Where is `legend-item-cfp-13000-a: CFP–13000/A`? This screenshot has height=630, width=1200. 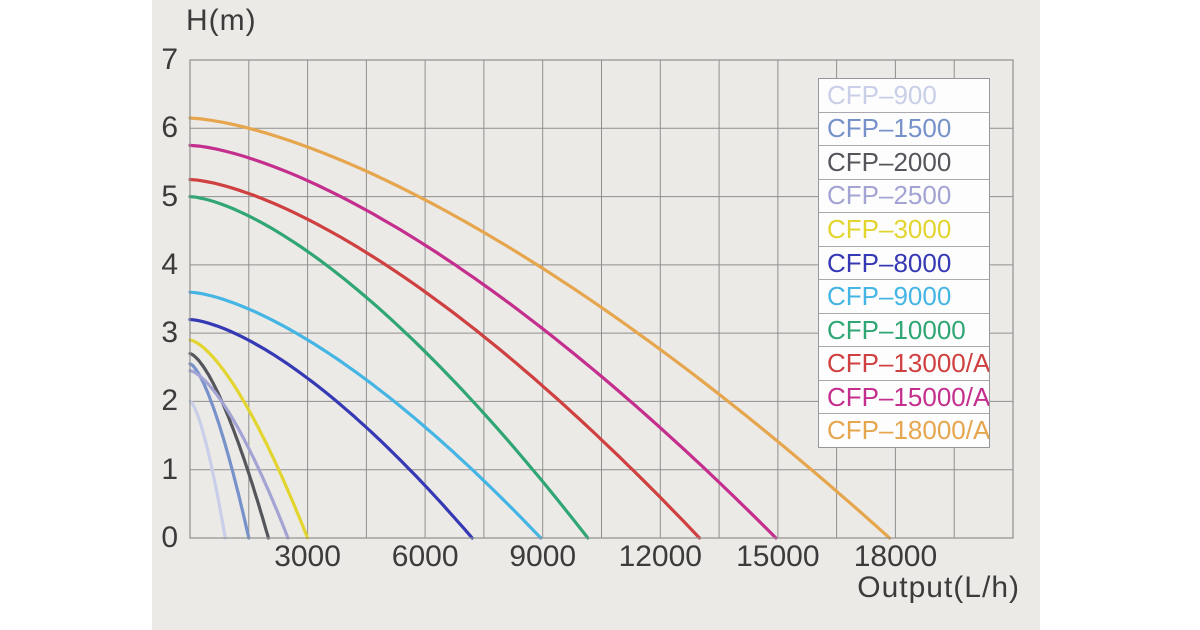 legend-item-cfp-13000-a: CFP–13000/A is located at coordinates (904, 364).